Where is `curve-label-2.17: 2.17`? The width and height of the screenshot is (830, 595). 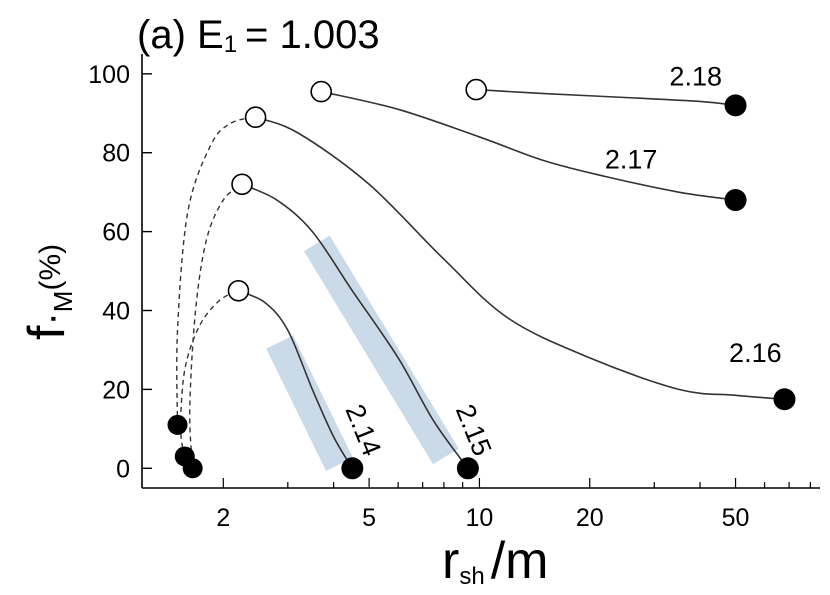
curve-label-2.17: 2.17 is located at coordinates (631, 160).